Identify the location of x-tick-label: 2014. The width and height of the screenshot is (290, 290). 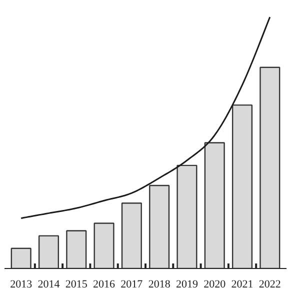
(49, 284).